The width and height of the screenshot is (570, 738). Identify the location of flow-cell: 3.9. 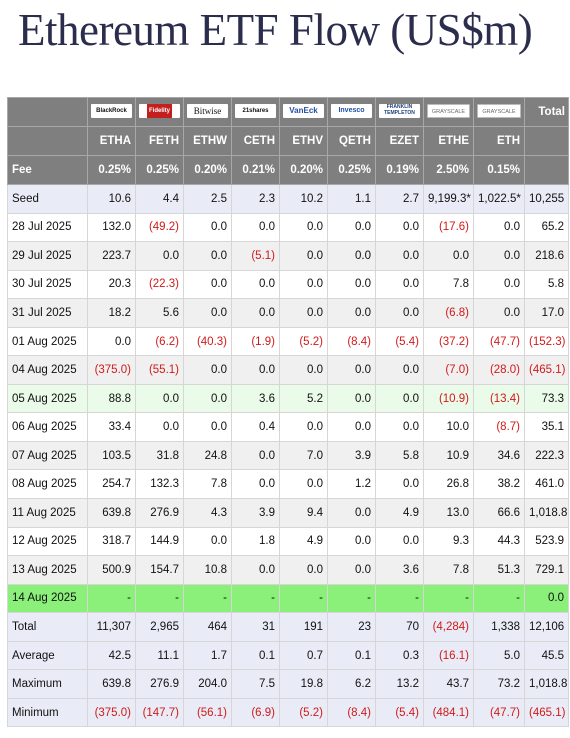
(351, 455).